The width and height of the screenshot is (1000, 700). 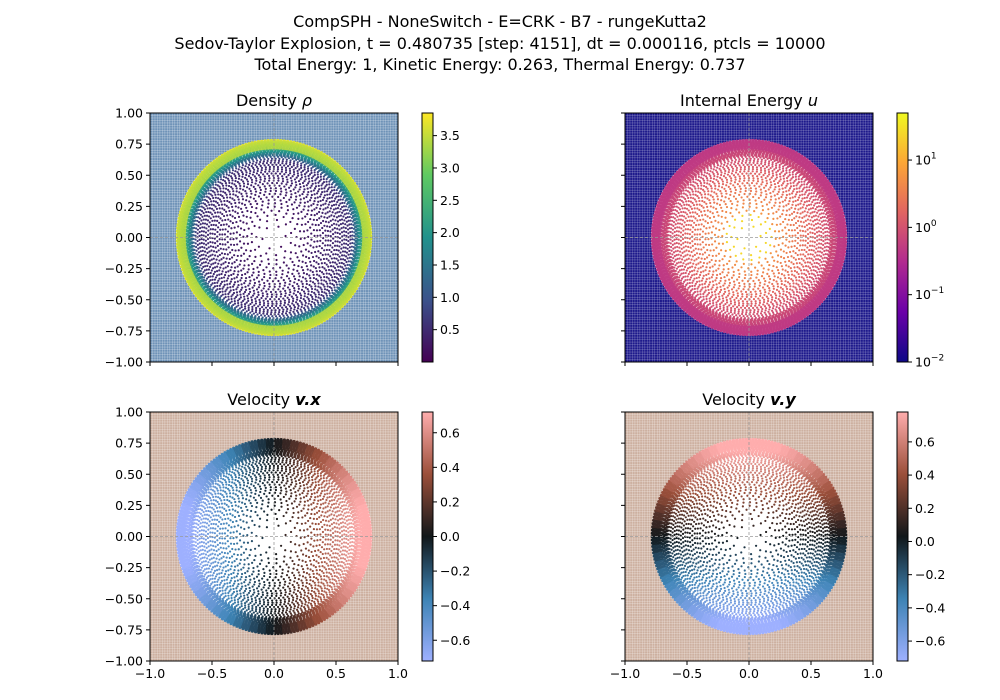 What do you see at coordinates (440, 237) in the screenshot?
I see `colorbar: 0.51.01.52.02.53.03.5` at bounding box center [440, 237].